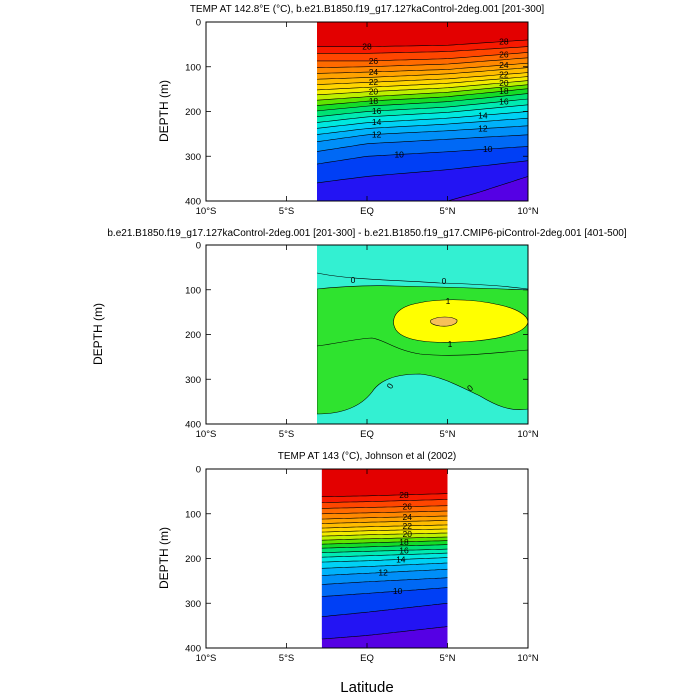 The width and height of the screenshot is (700, 700). I want to click on x-tick-label: 10°S, so click(206, 658).